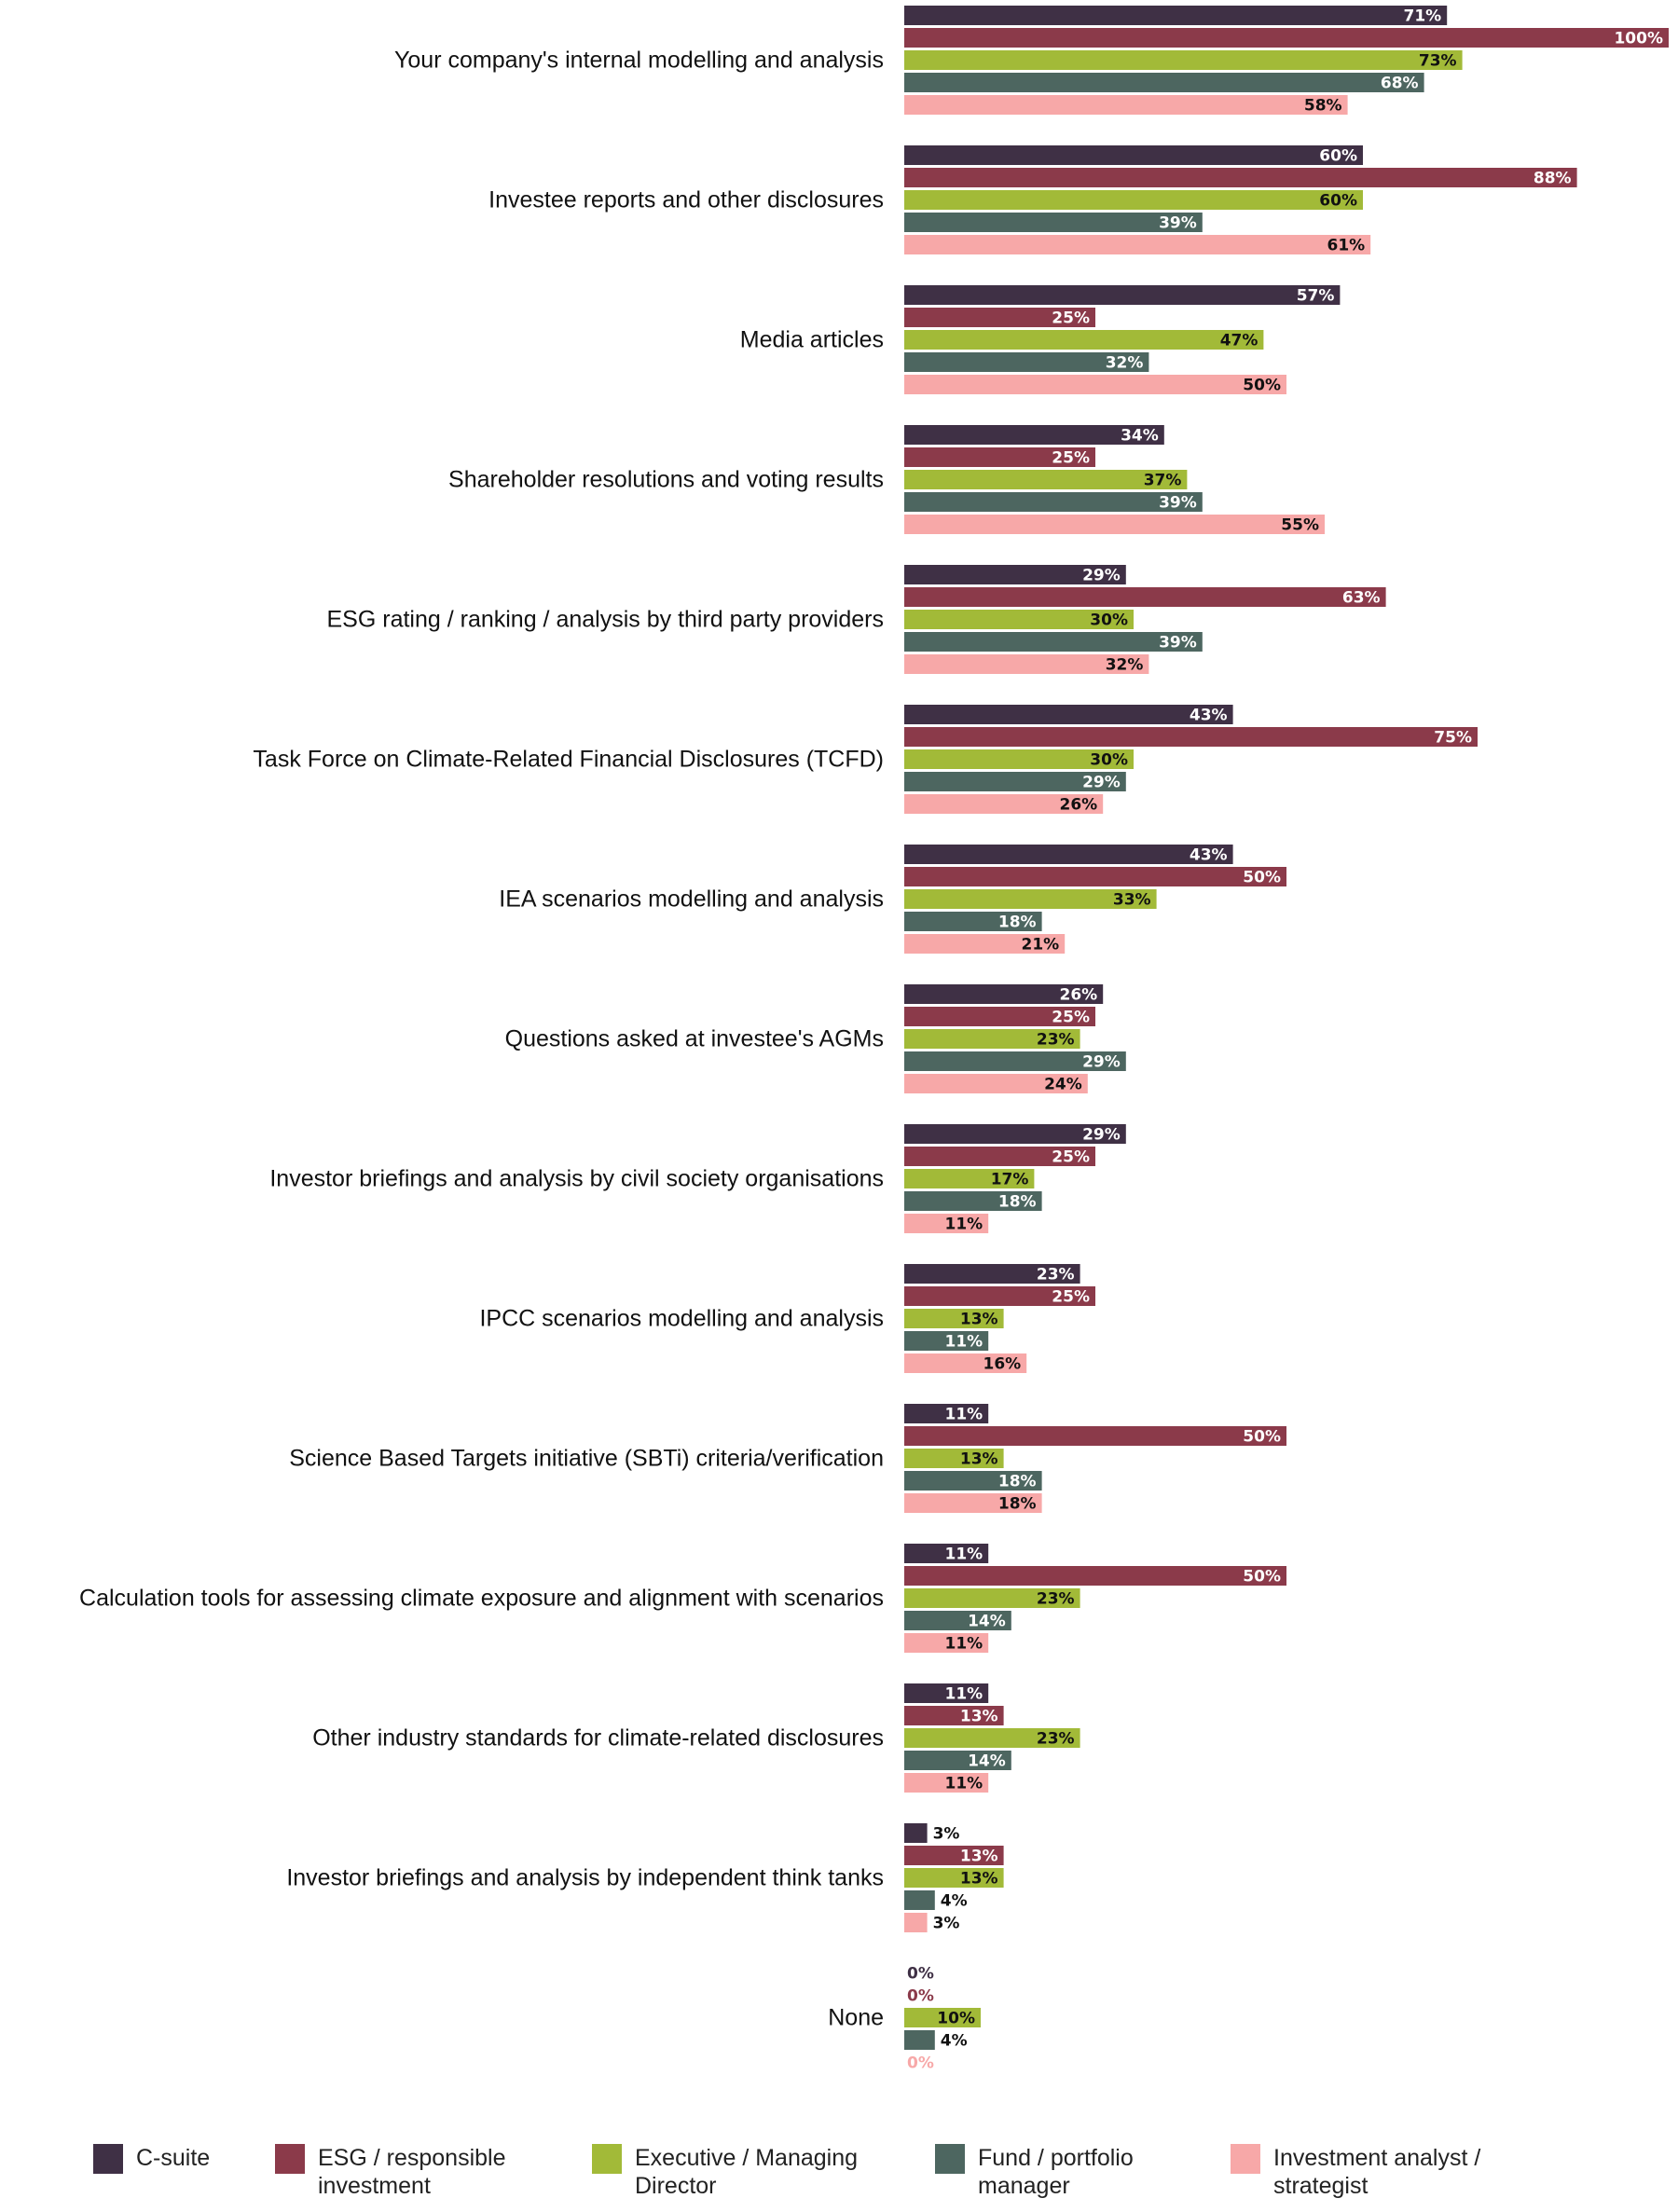 The image size is (1678, 2212). Describe the element at coordinates (920, 1997) in the screenshot. I see `data-label: 0%` at that location.